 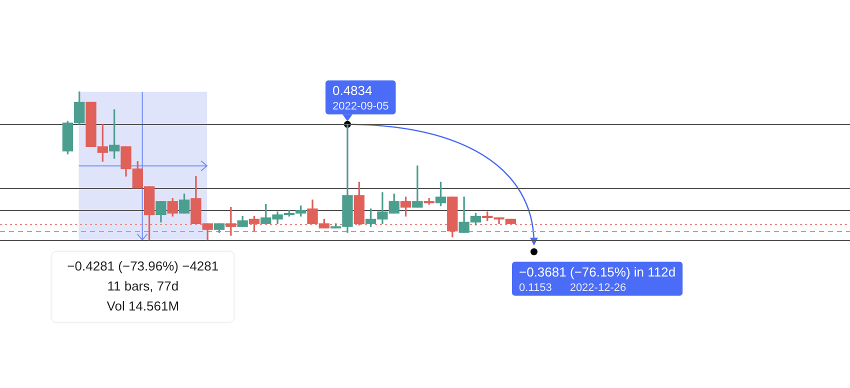 I want to click on annotation: 0.4834, so click(x=352, y=90).